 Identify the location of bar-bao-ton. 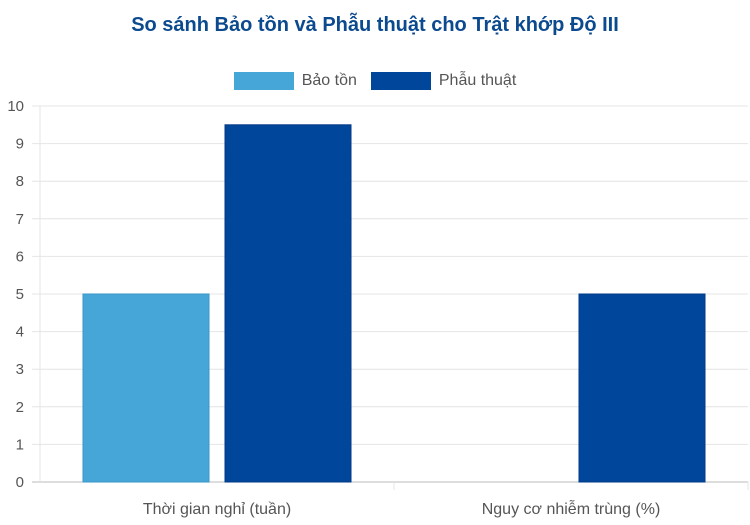
(146, 388).